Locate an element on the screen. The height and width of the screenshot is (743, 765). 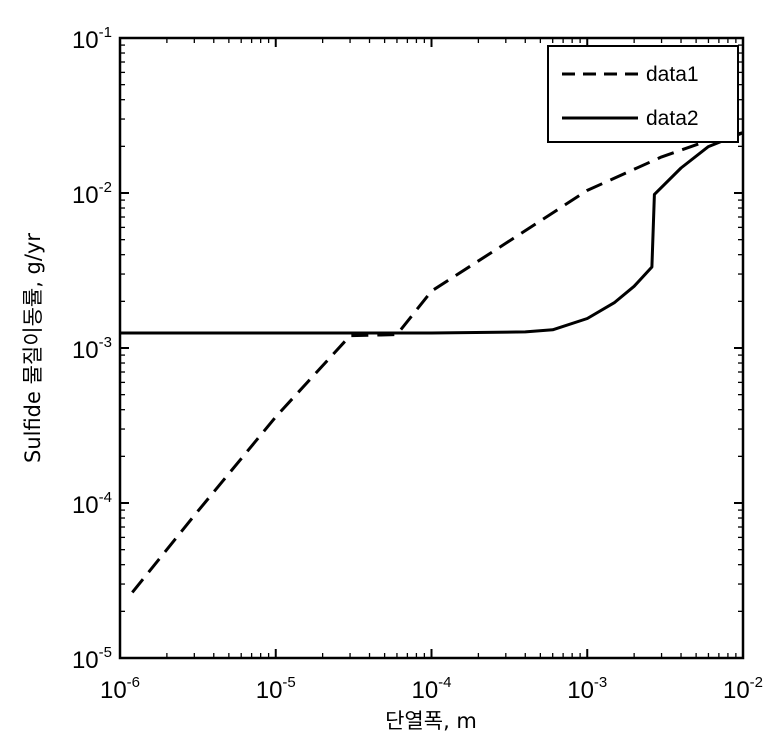
legend: data1 data2 is located at coordinates (643, 94).